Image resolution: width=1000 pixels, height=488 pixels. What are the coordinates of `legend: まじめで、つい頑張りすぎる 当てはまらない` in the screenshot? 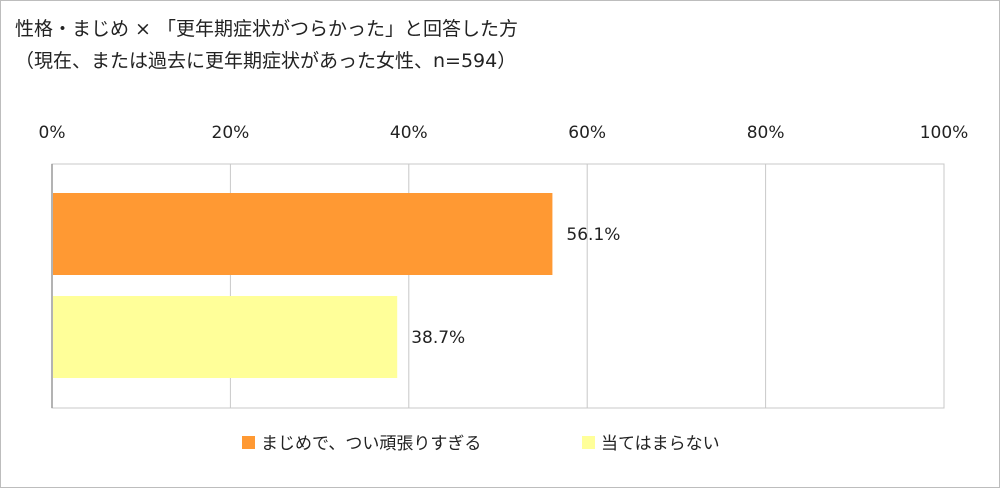 It's located at (481, 444).